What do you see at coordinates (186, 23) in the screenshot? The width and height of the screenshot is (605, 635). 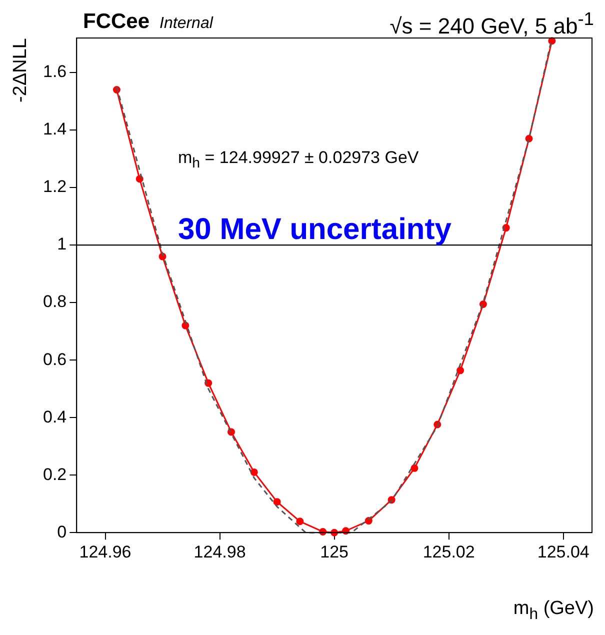 I see `chart-subtitle: Internal` at bounding box center [186, 23].